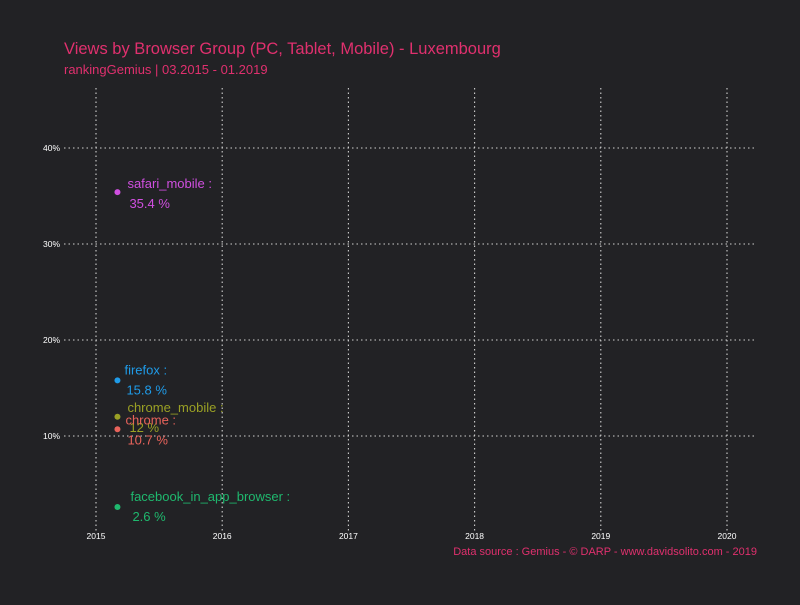  What do you see at coordinates (169, 183) in the screenshot?
I see `point-label: safari_mobile :` at bounding box center [169, 183].